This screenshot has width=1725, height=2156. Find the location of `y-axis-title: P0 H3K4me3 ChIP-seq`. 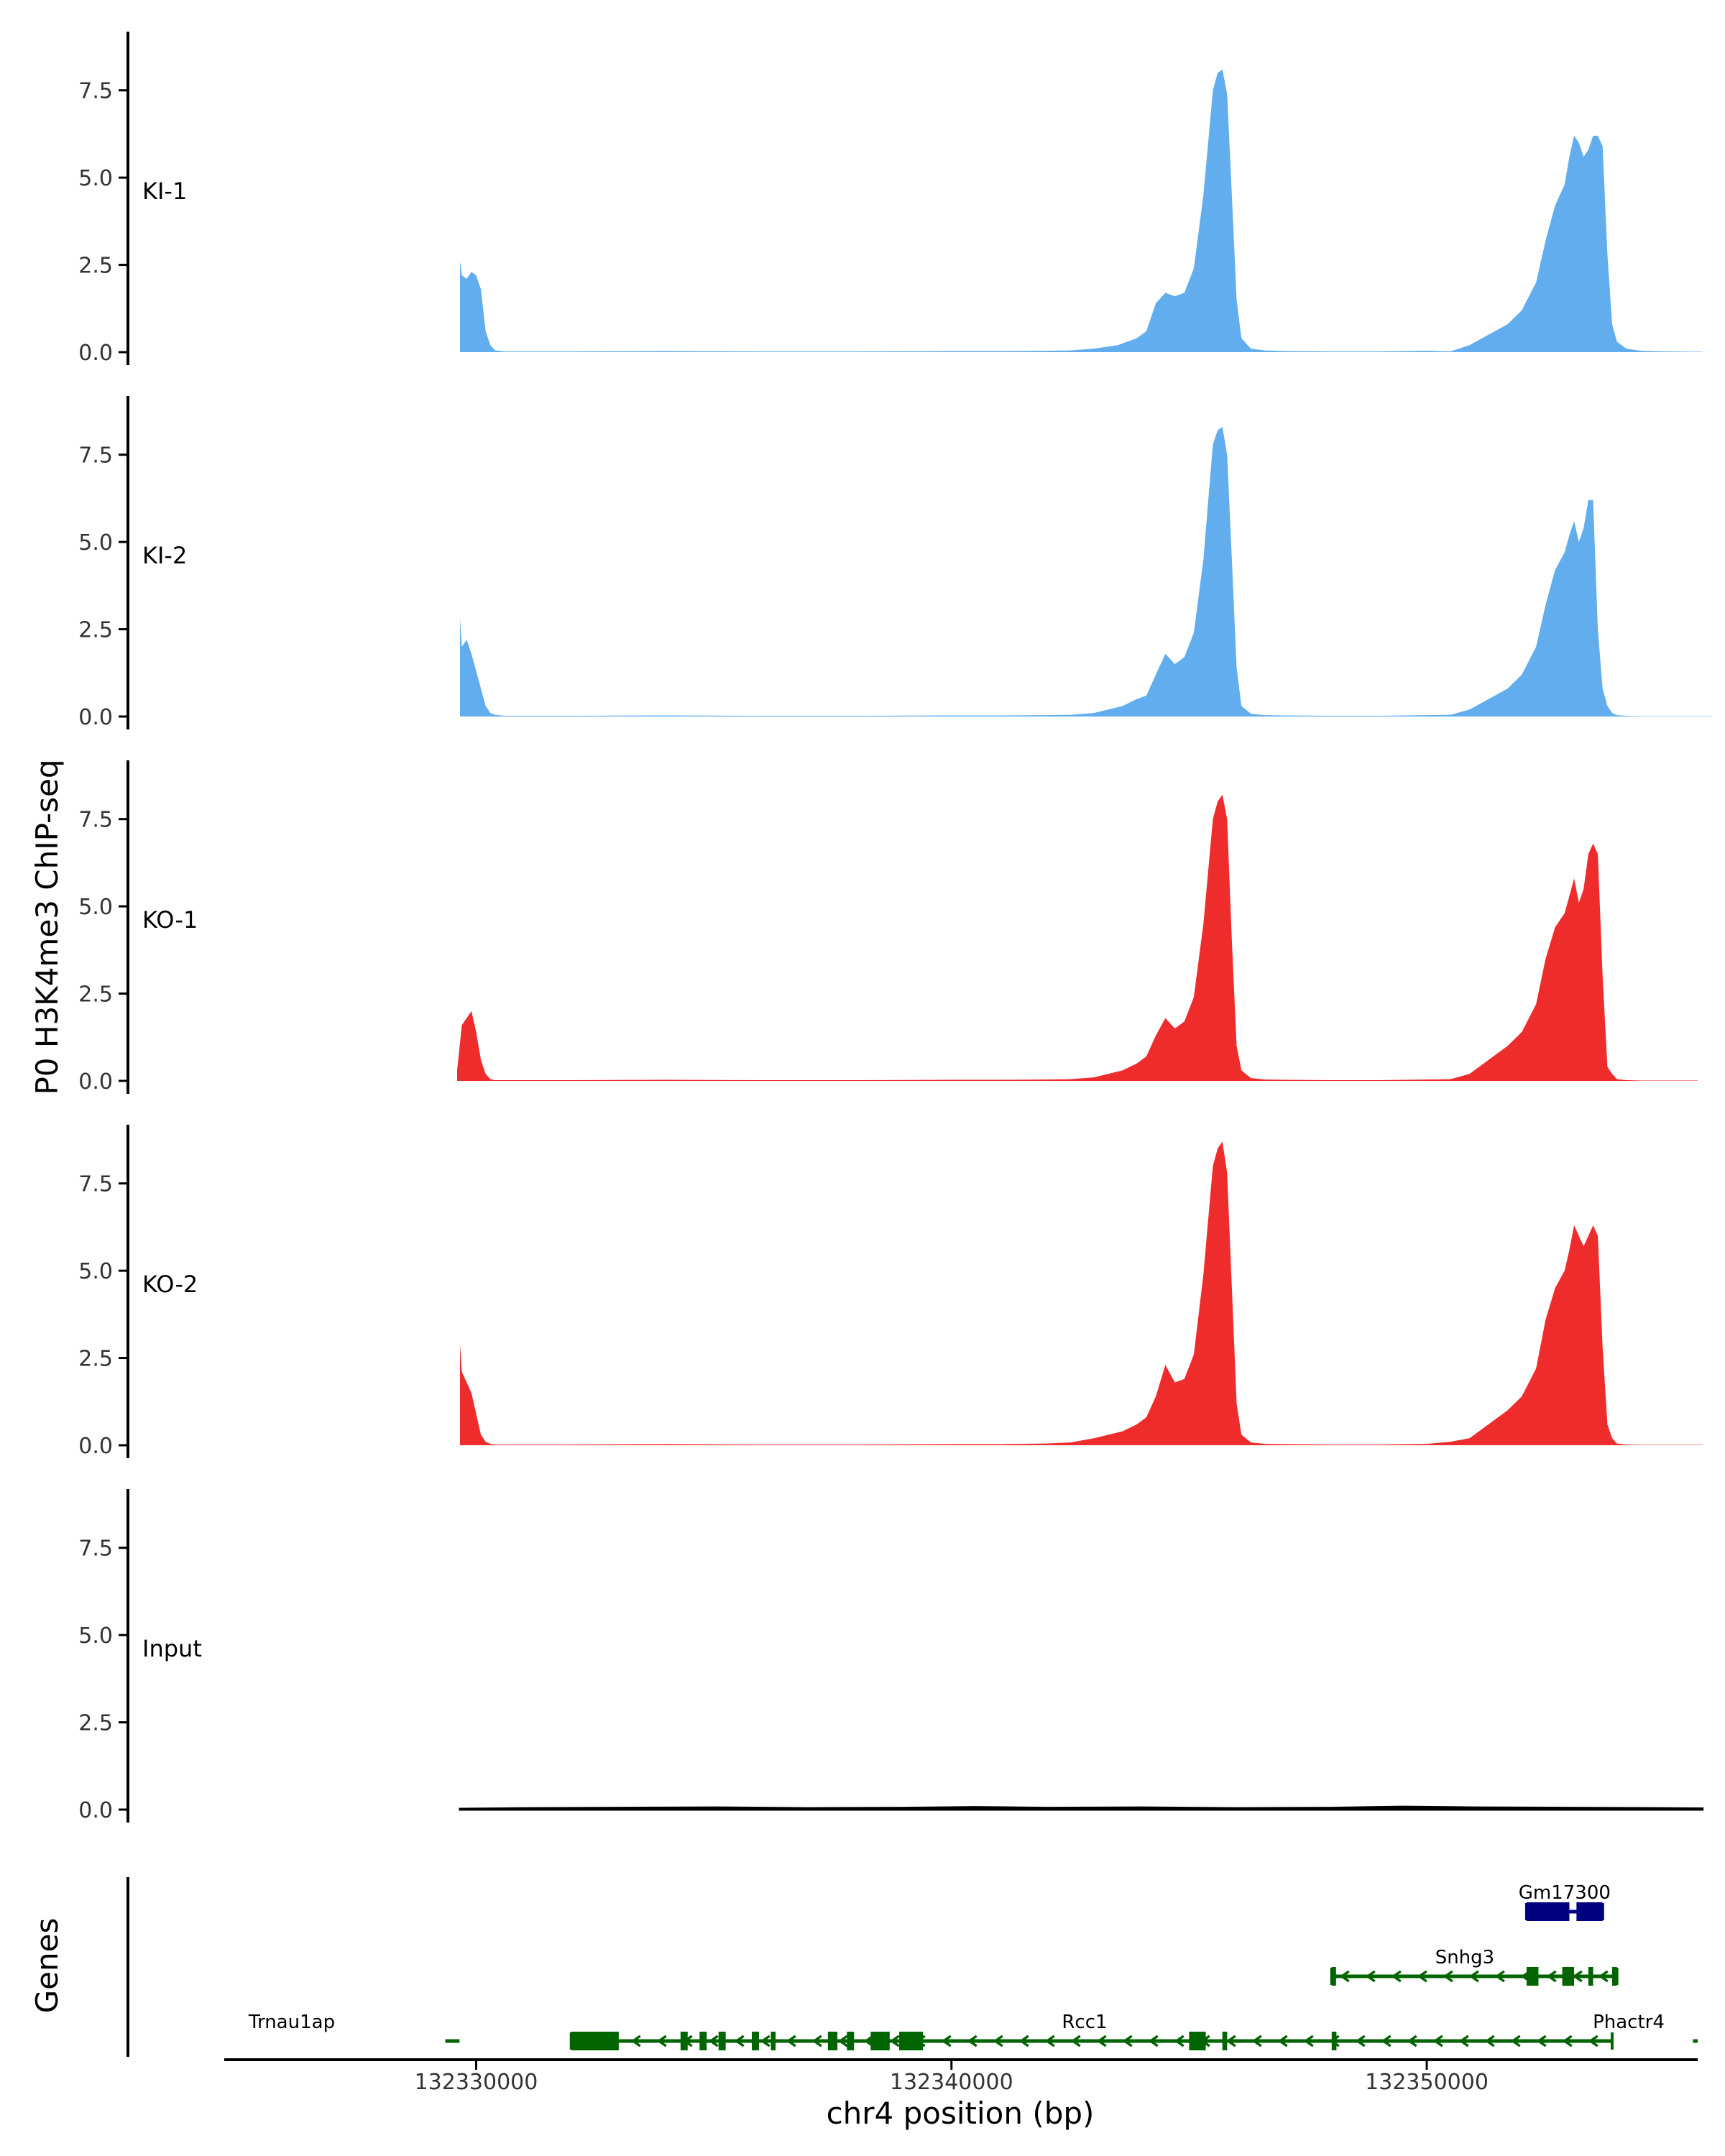

y-axis-title: P0 H3K4me3 ChIP-seq is located at coordinates (47, 927).